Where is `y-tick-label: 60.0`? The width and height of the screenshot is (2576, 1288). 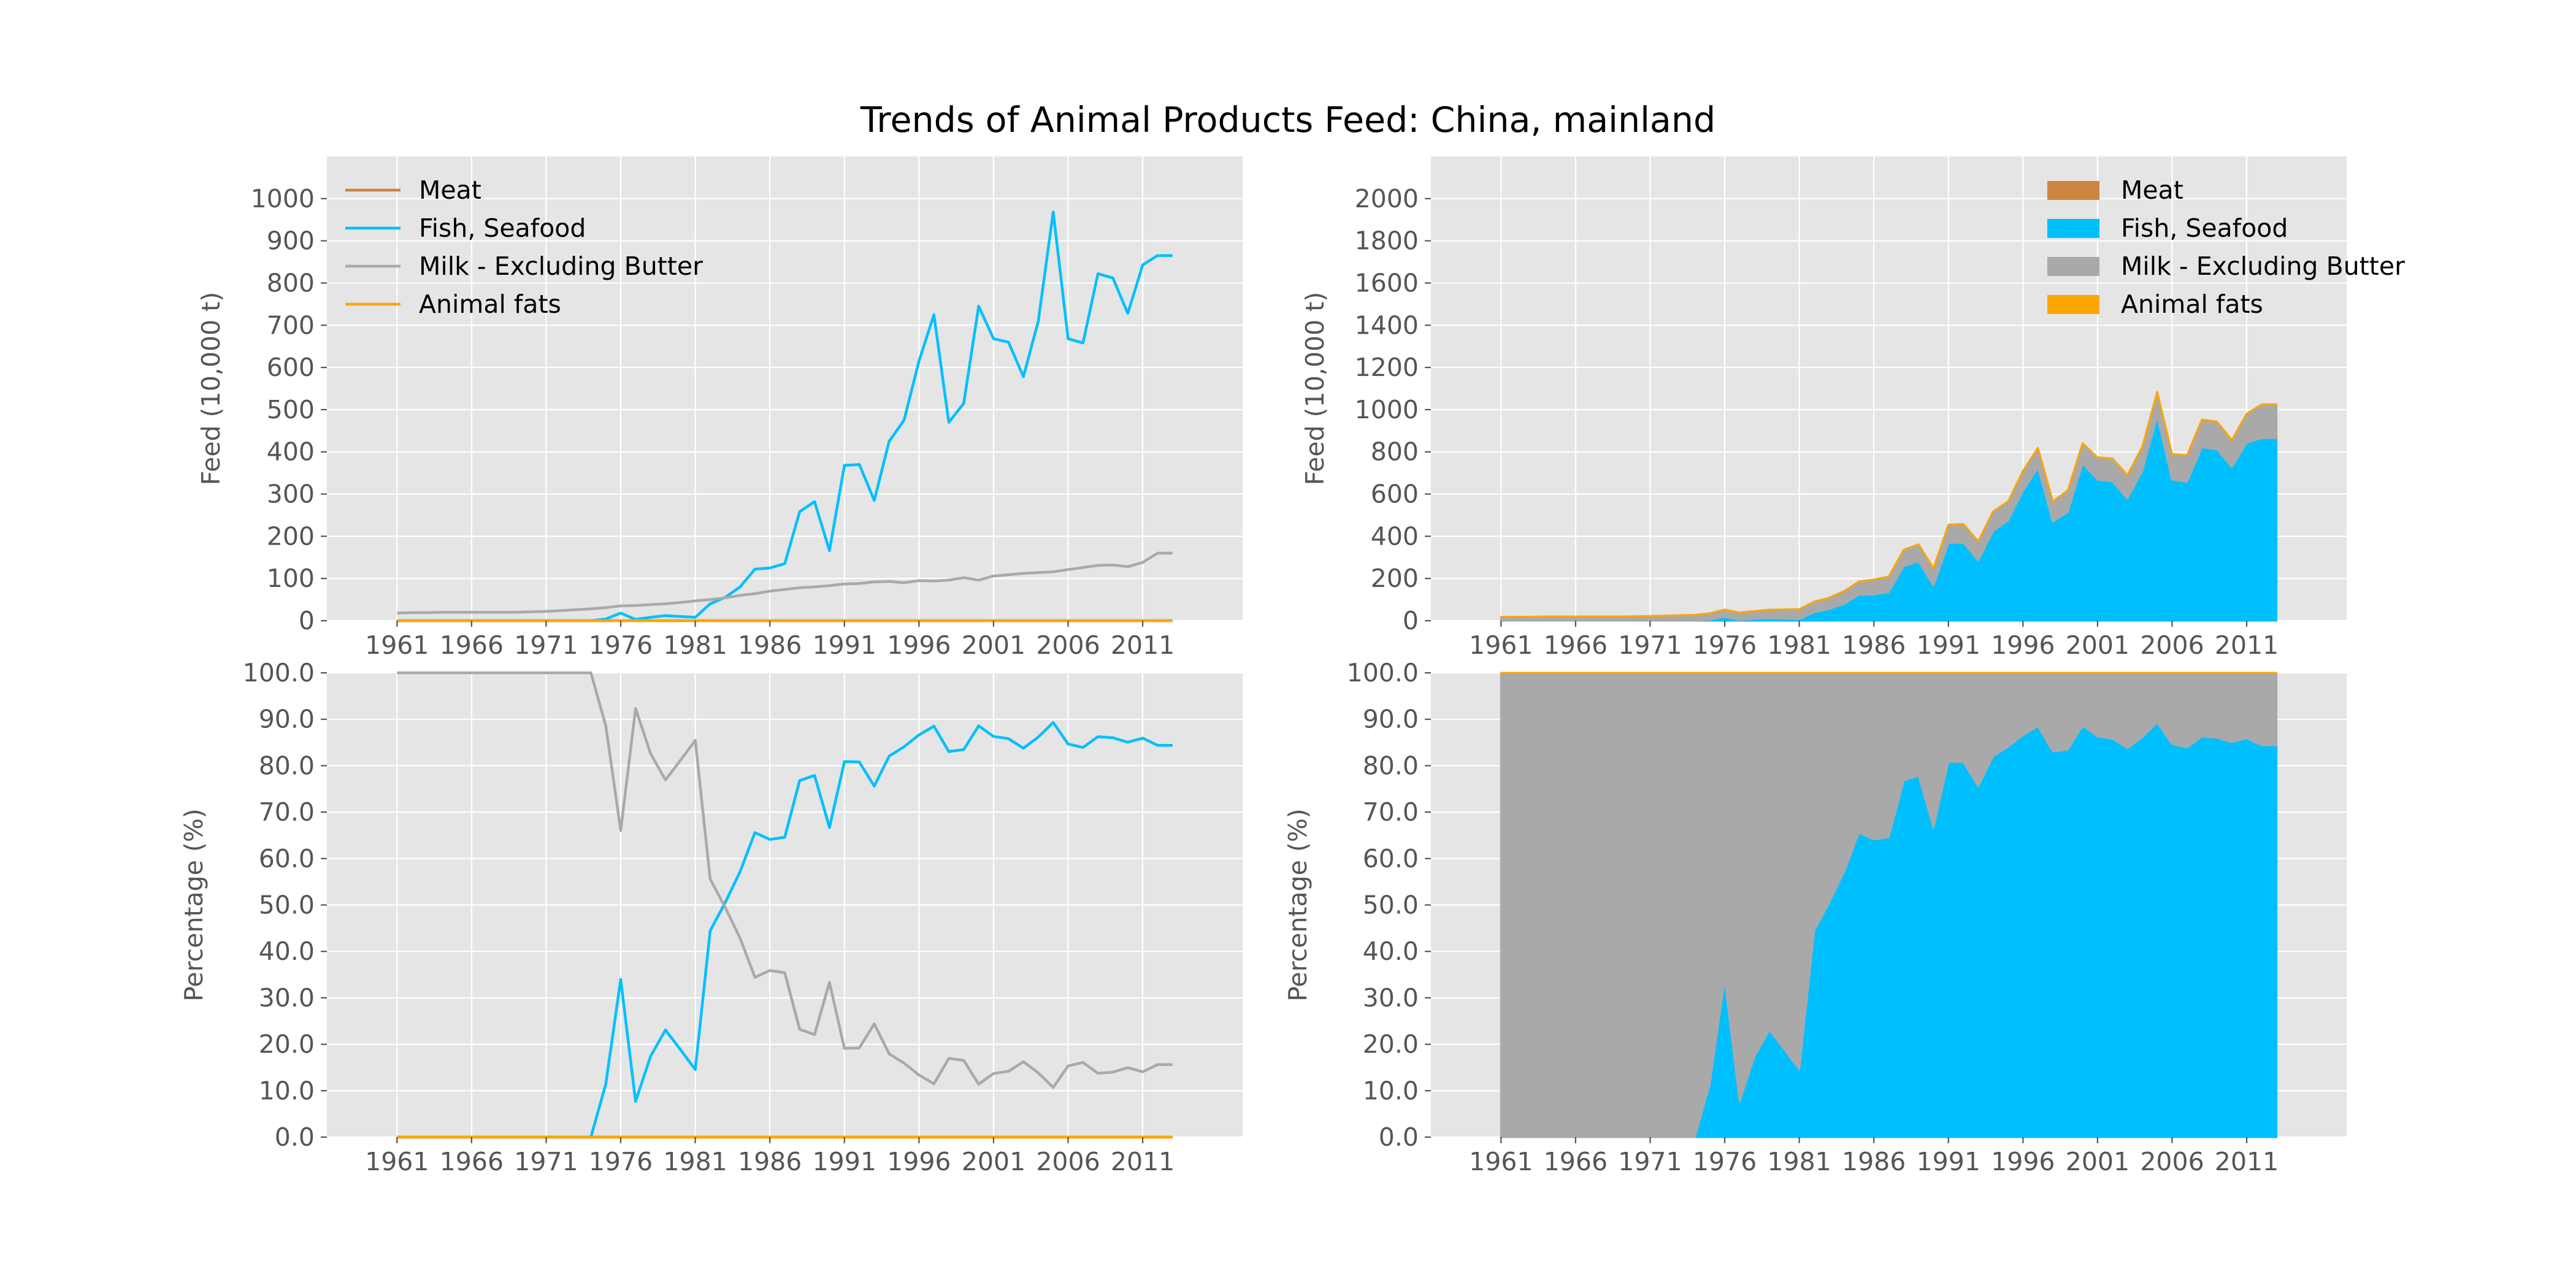
y-tick-label: 60.0 is located at coordinates (287, 858).